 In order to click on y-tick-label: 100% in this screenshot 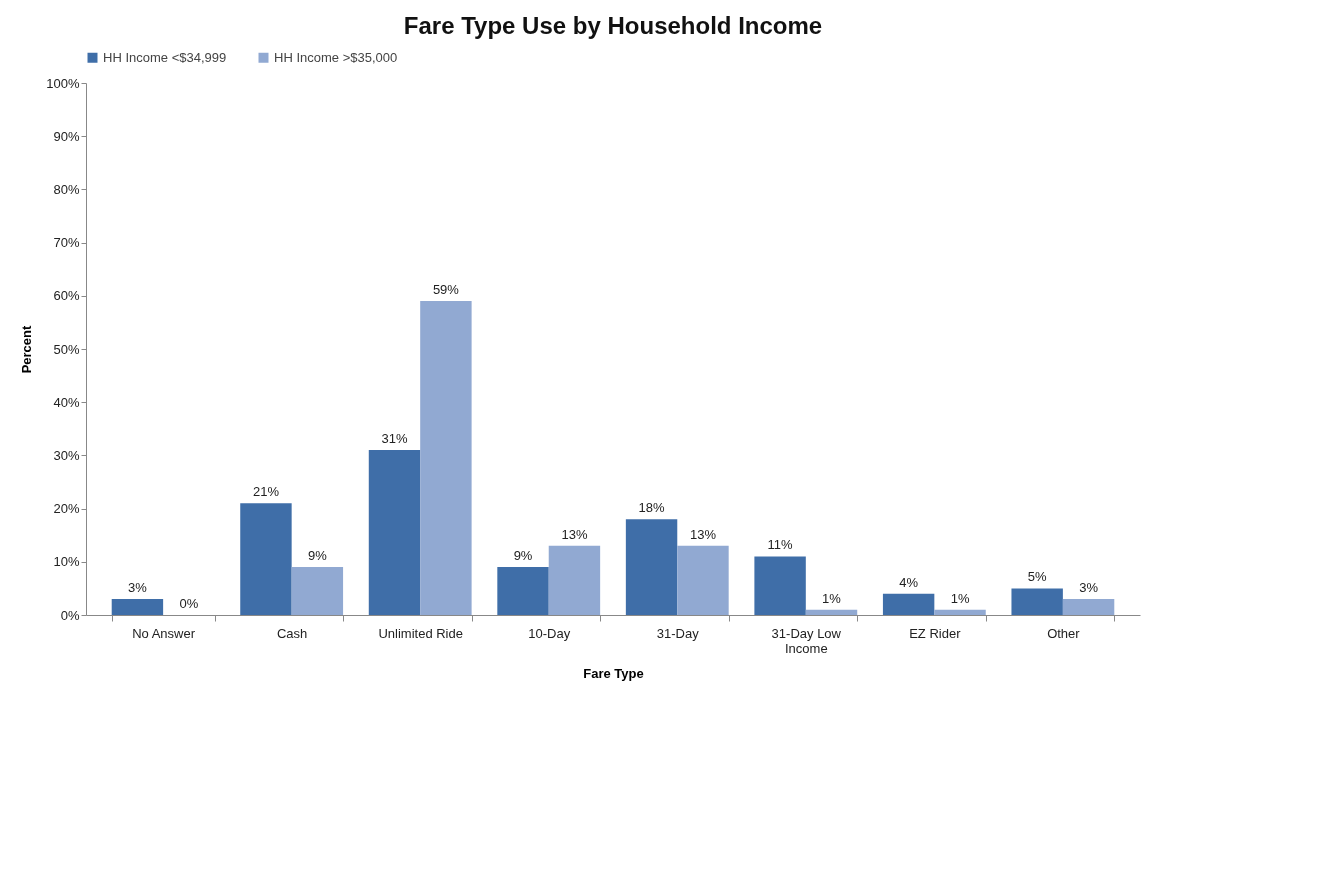, I will do `click(63, 83)`.